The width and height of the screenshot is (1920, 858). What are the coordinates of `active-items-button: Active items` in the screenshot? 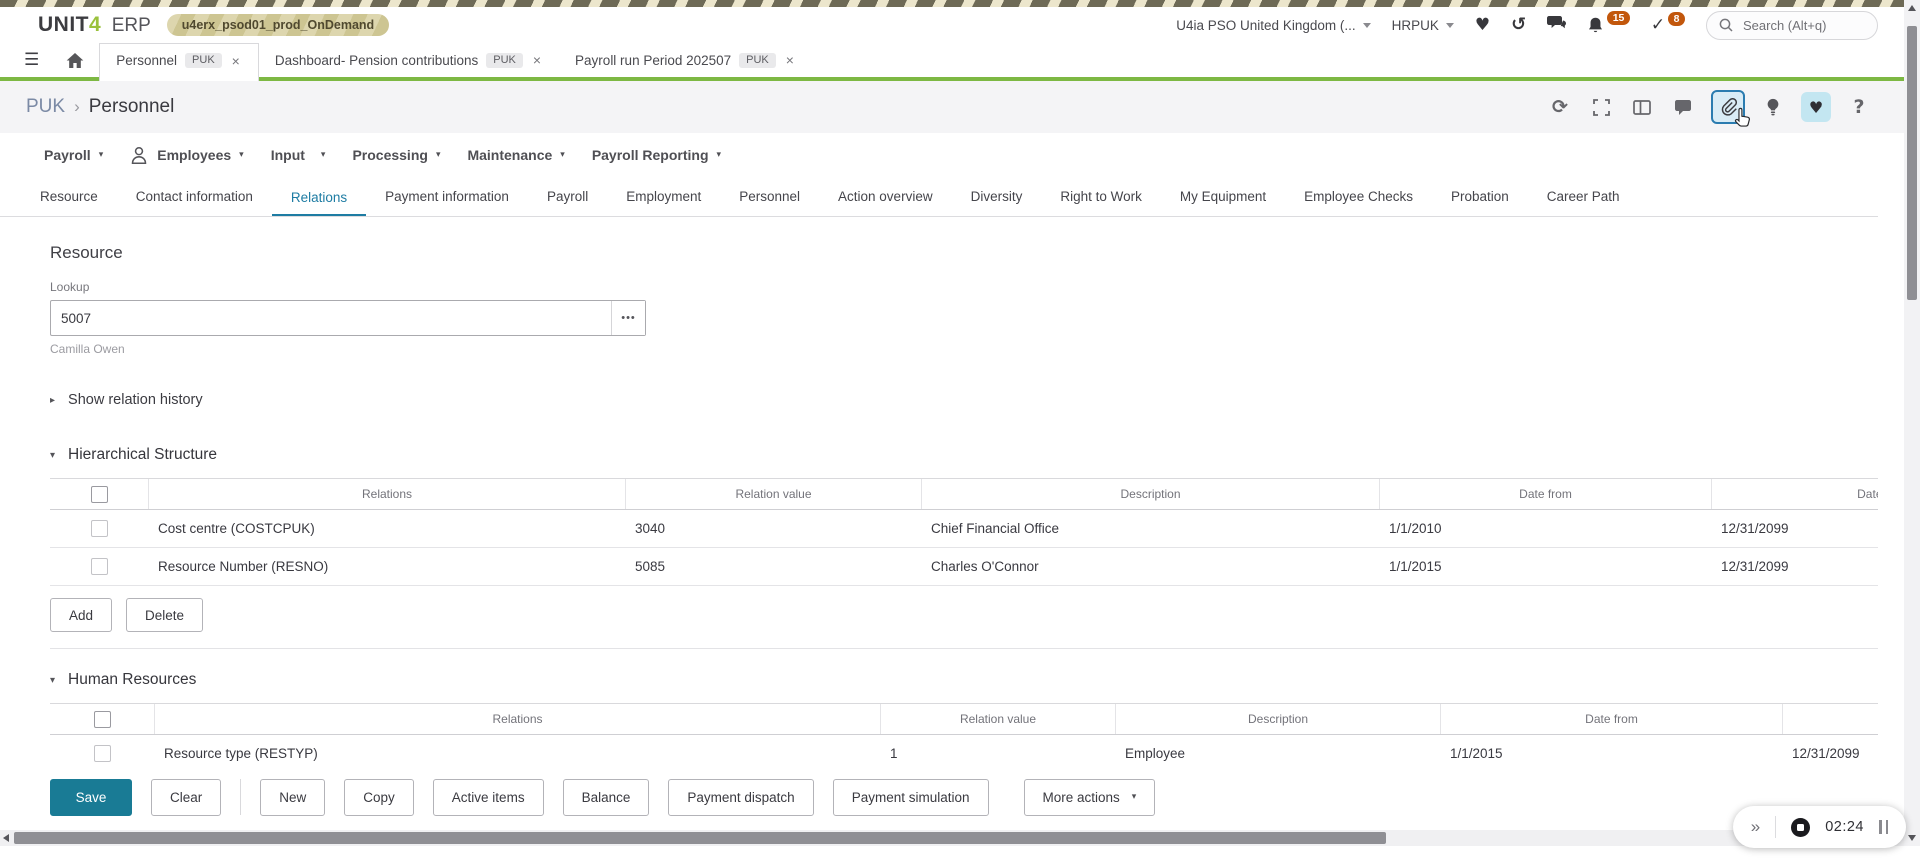 It's located at (488, 797).